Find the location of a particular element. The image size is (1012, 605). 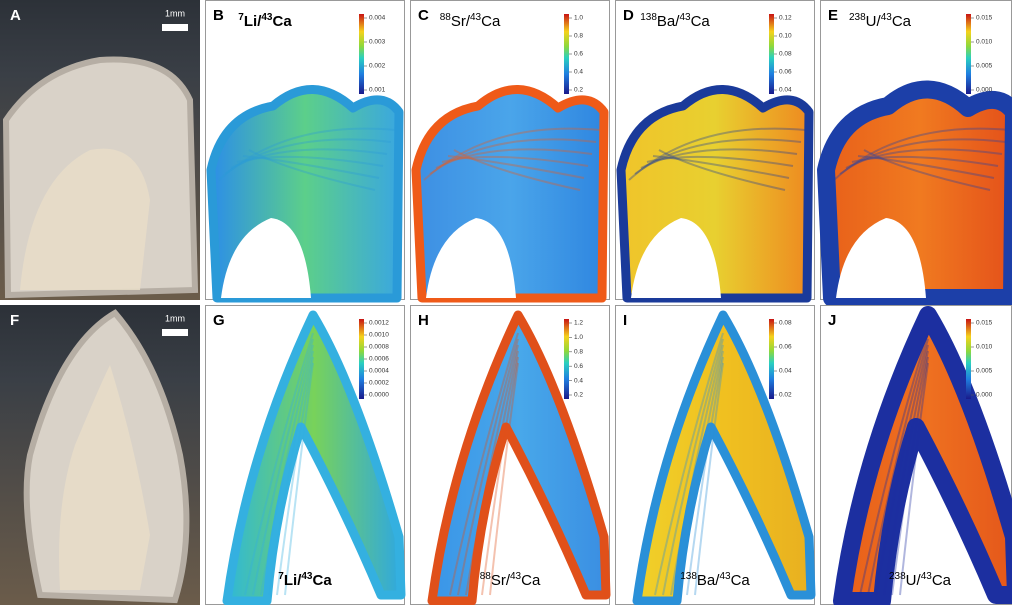

color-bar-label: 1.2 is located at coordinates (578, 323).